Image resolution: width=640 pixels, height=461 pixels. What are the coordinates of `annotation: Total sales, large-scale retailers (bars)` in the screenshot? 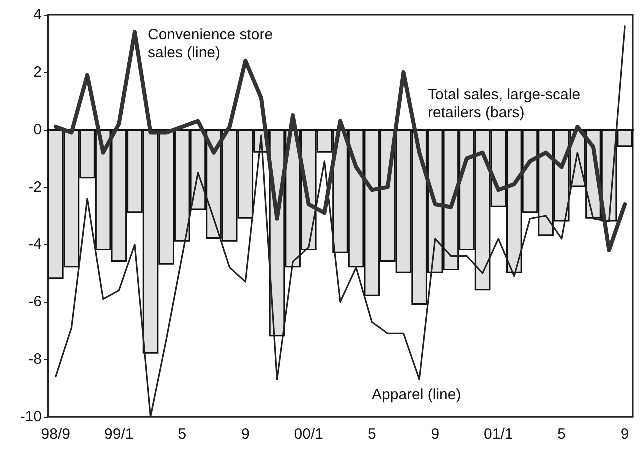 It's located at (504, 104).